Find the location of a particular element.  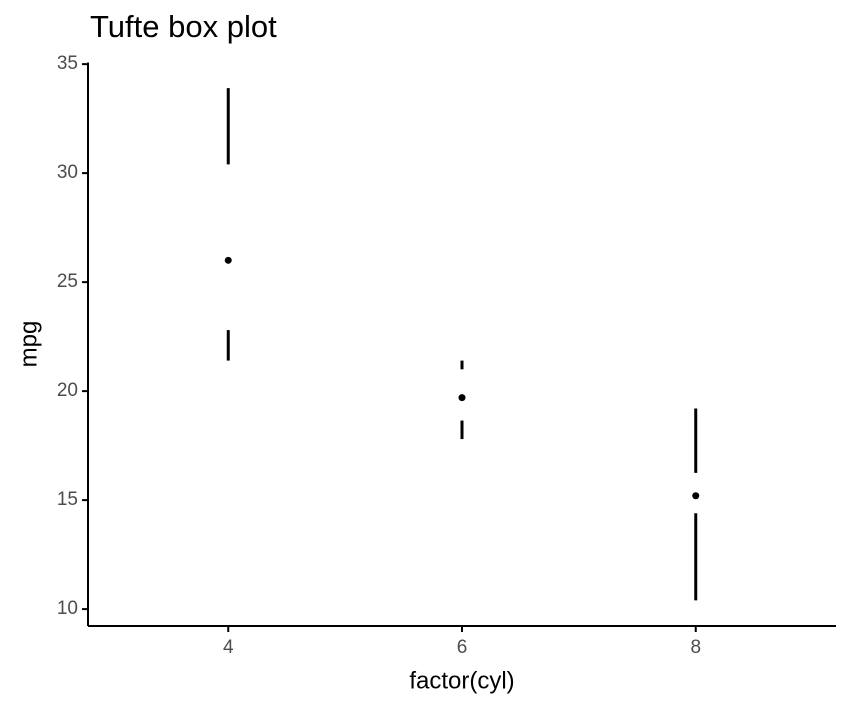

x-tick-label: 6 is located at coordinates (462, 647).